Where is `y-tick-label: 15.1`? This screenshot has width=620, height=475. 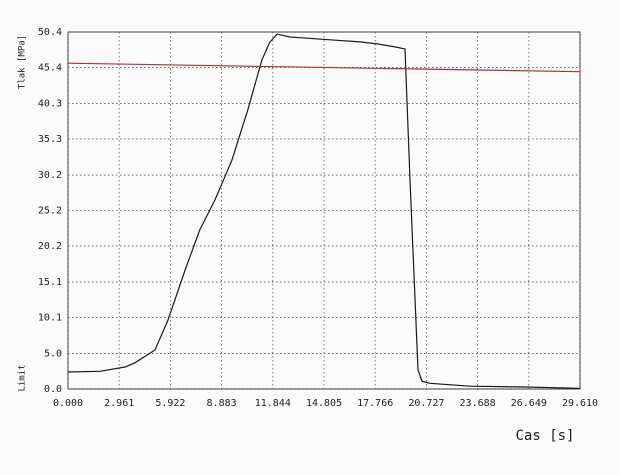 y-tick-label: 15.1 is located at coordinates (50, 282).